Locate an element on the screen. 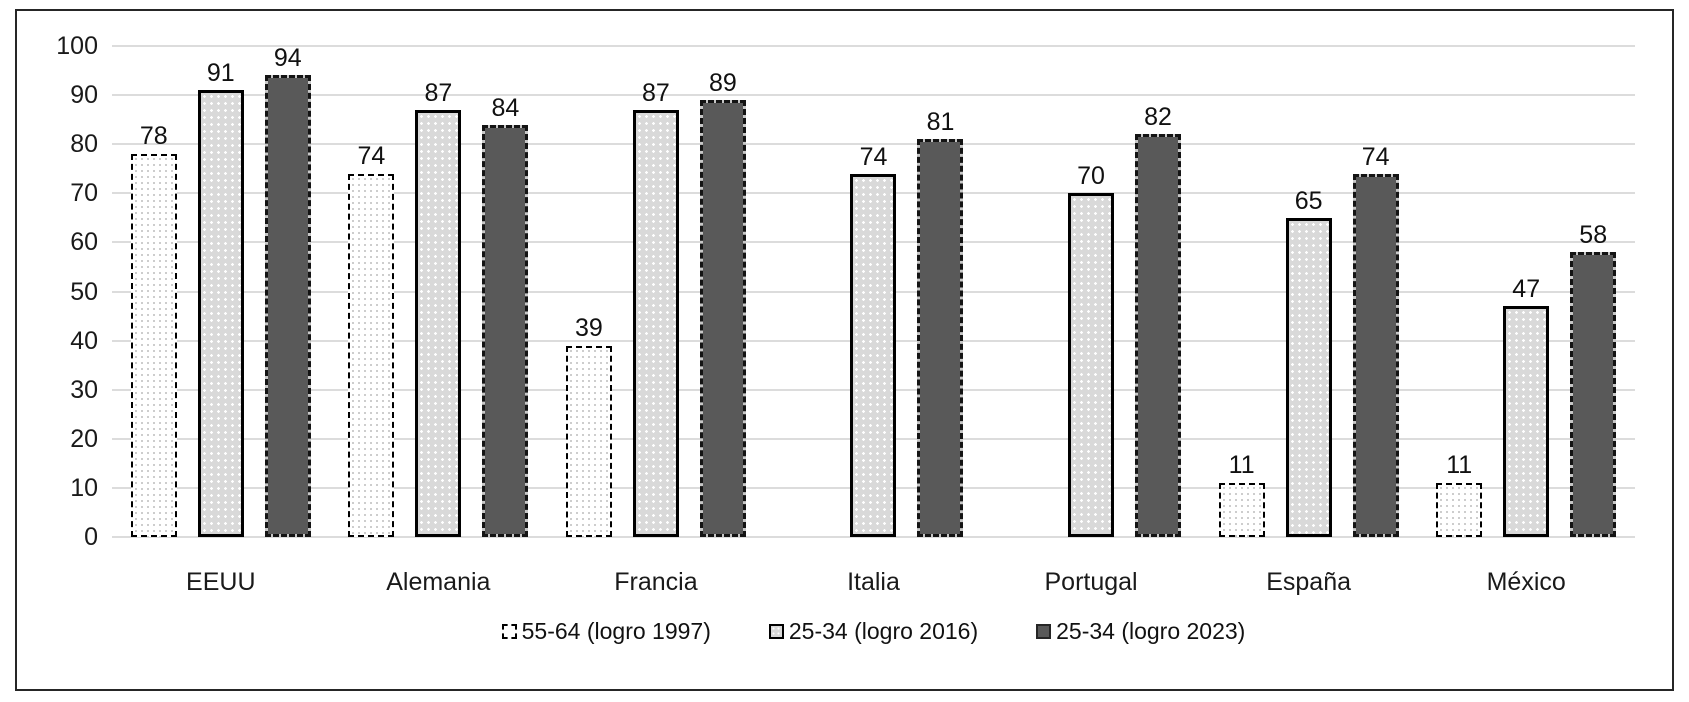  value-label: 81 is located at coordinates (940, 122).